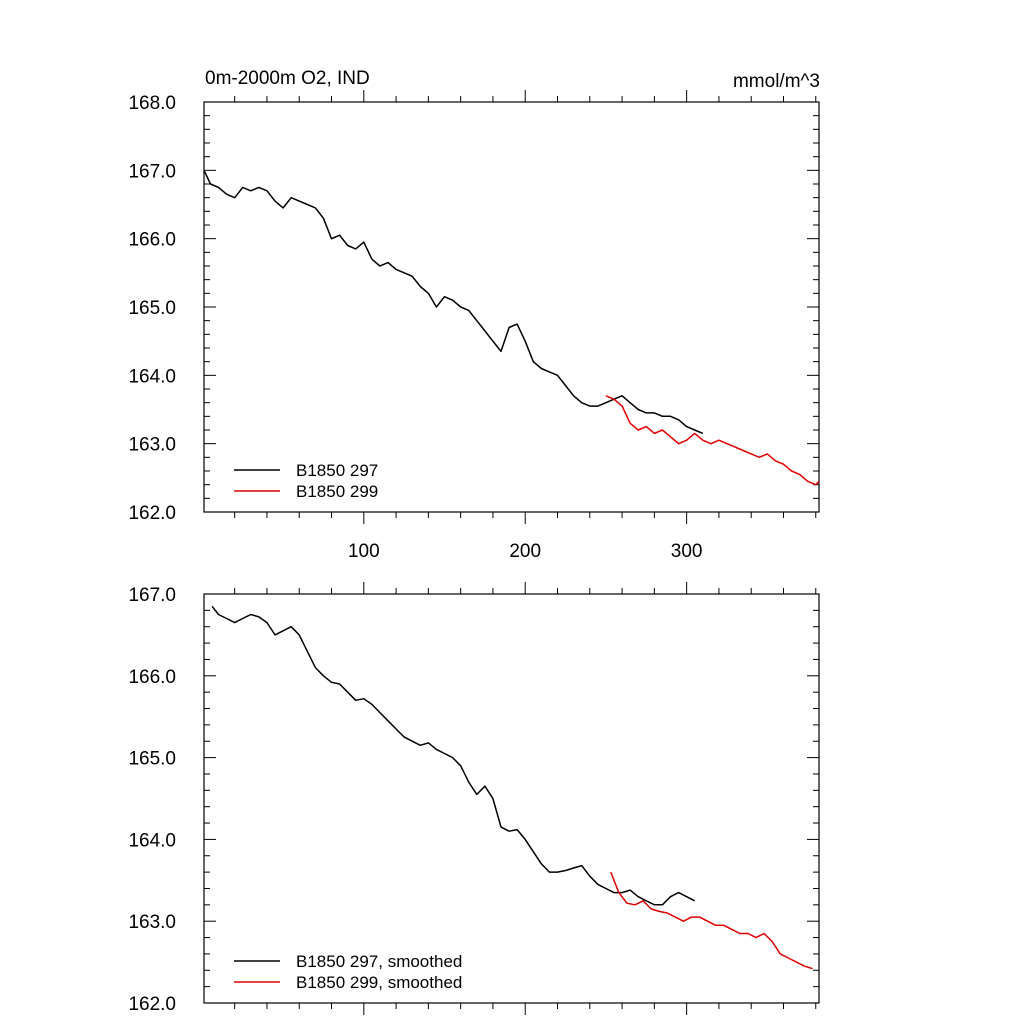 The image size is (1024, 1024). What do you see at coordinates (337, 470) in the screenshot?
I see `legend-label-b1850-297: B1850 297` at bounding box center [337, 470].